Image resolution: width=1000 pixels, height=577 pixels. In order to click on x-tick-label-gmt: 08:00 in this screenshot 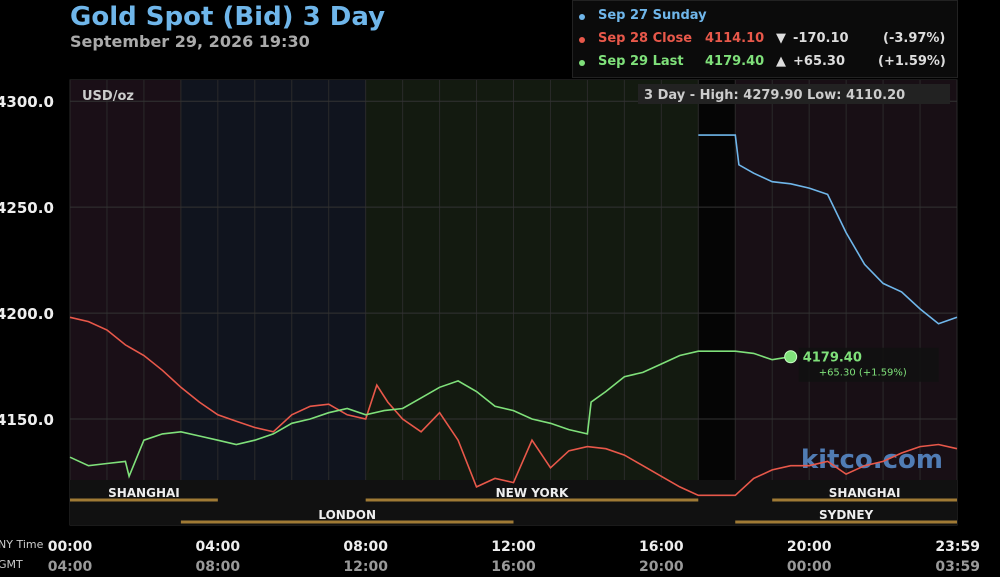, I will do `click(218, 567)`.